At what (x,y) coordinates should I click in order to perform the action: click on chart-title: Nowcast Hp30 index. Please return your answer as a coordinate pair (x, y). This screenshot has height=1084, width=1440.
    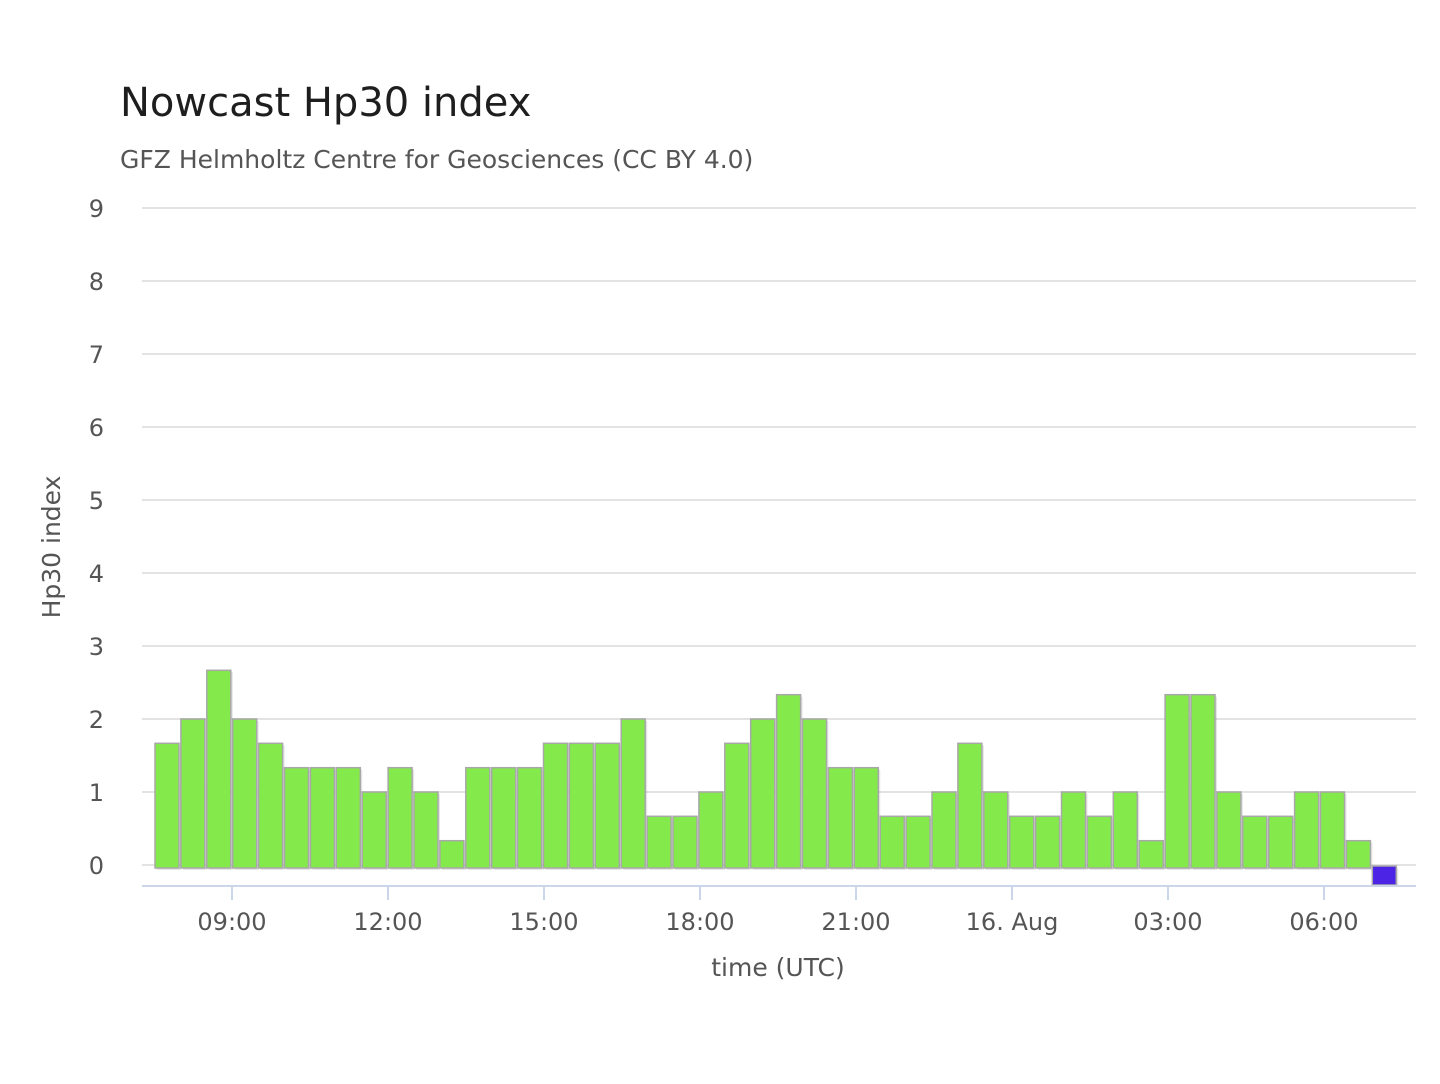
    Looking at the image, I should click on (325, 103).